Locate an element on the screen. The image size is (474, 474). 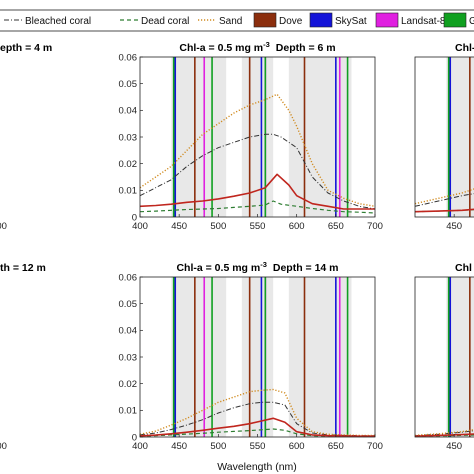
legend-entry: Dead coral is located at coordinates (154, 21).